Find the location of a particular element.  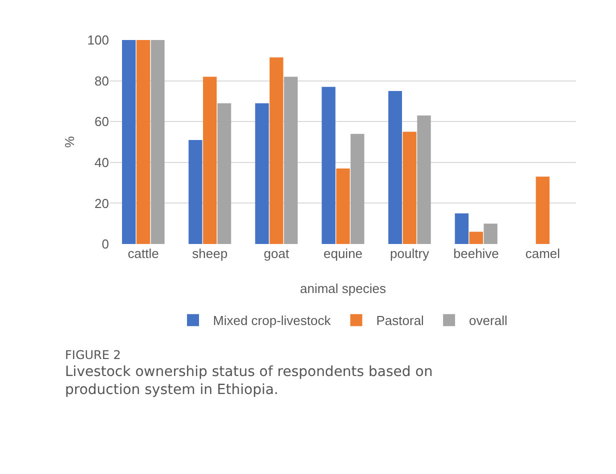

x-tick-label: camel is located at coordinates (542, 253).